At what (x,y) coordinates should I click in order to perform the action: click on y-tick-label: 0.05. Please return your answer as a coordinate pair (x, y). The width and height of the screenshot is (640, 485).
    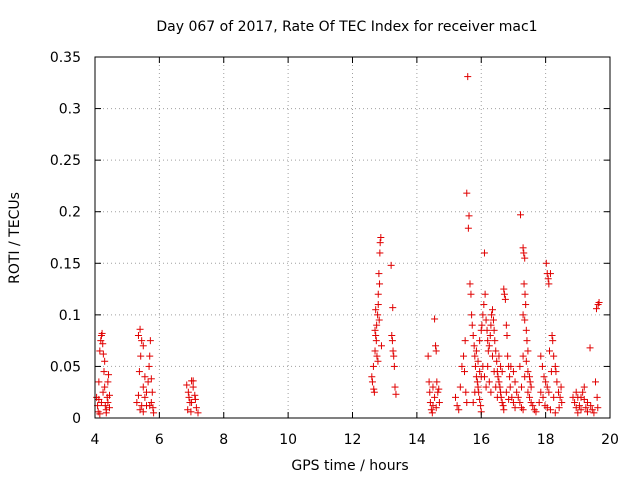
    Looking at the image, I should click on (65, 367).